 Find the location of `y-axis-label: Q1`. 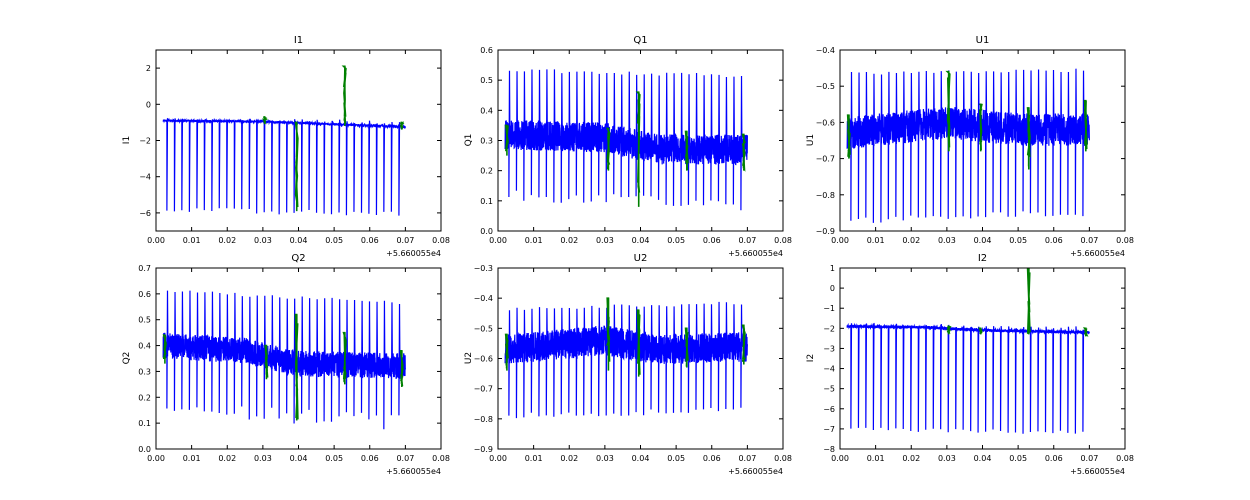

y-axis-label: Q1 is located at coordinates (469, 140).